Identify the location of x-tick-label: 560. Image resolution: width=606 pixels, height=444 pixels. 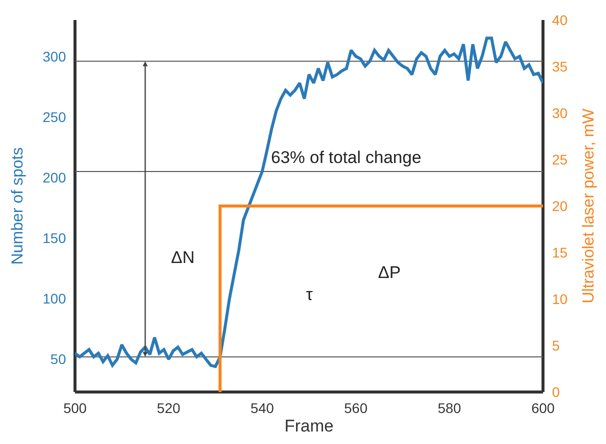
(356, 408).